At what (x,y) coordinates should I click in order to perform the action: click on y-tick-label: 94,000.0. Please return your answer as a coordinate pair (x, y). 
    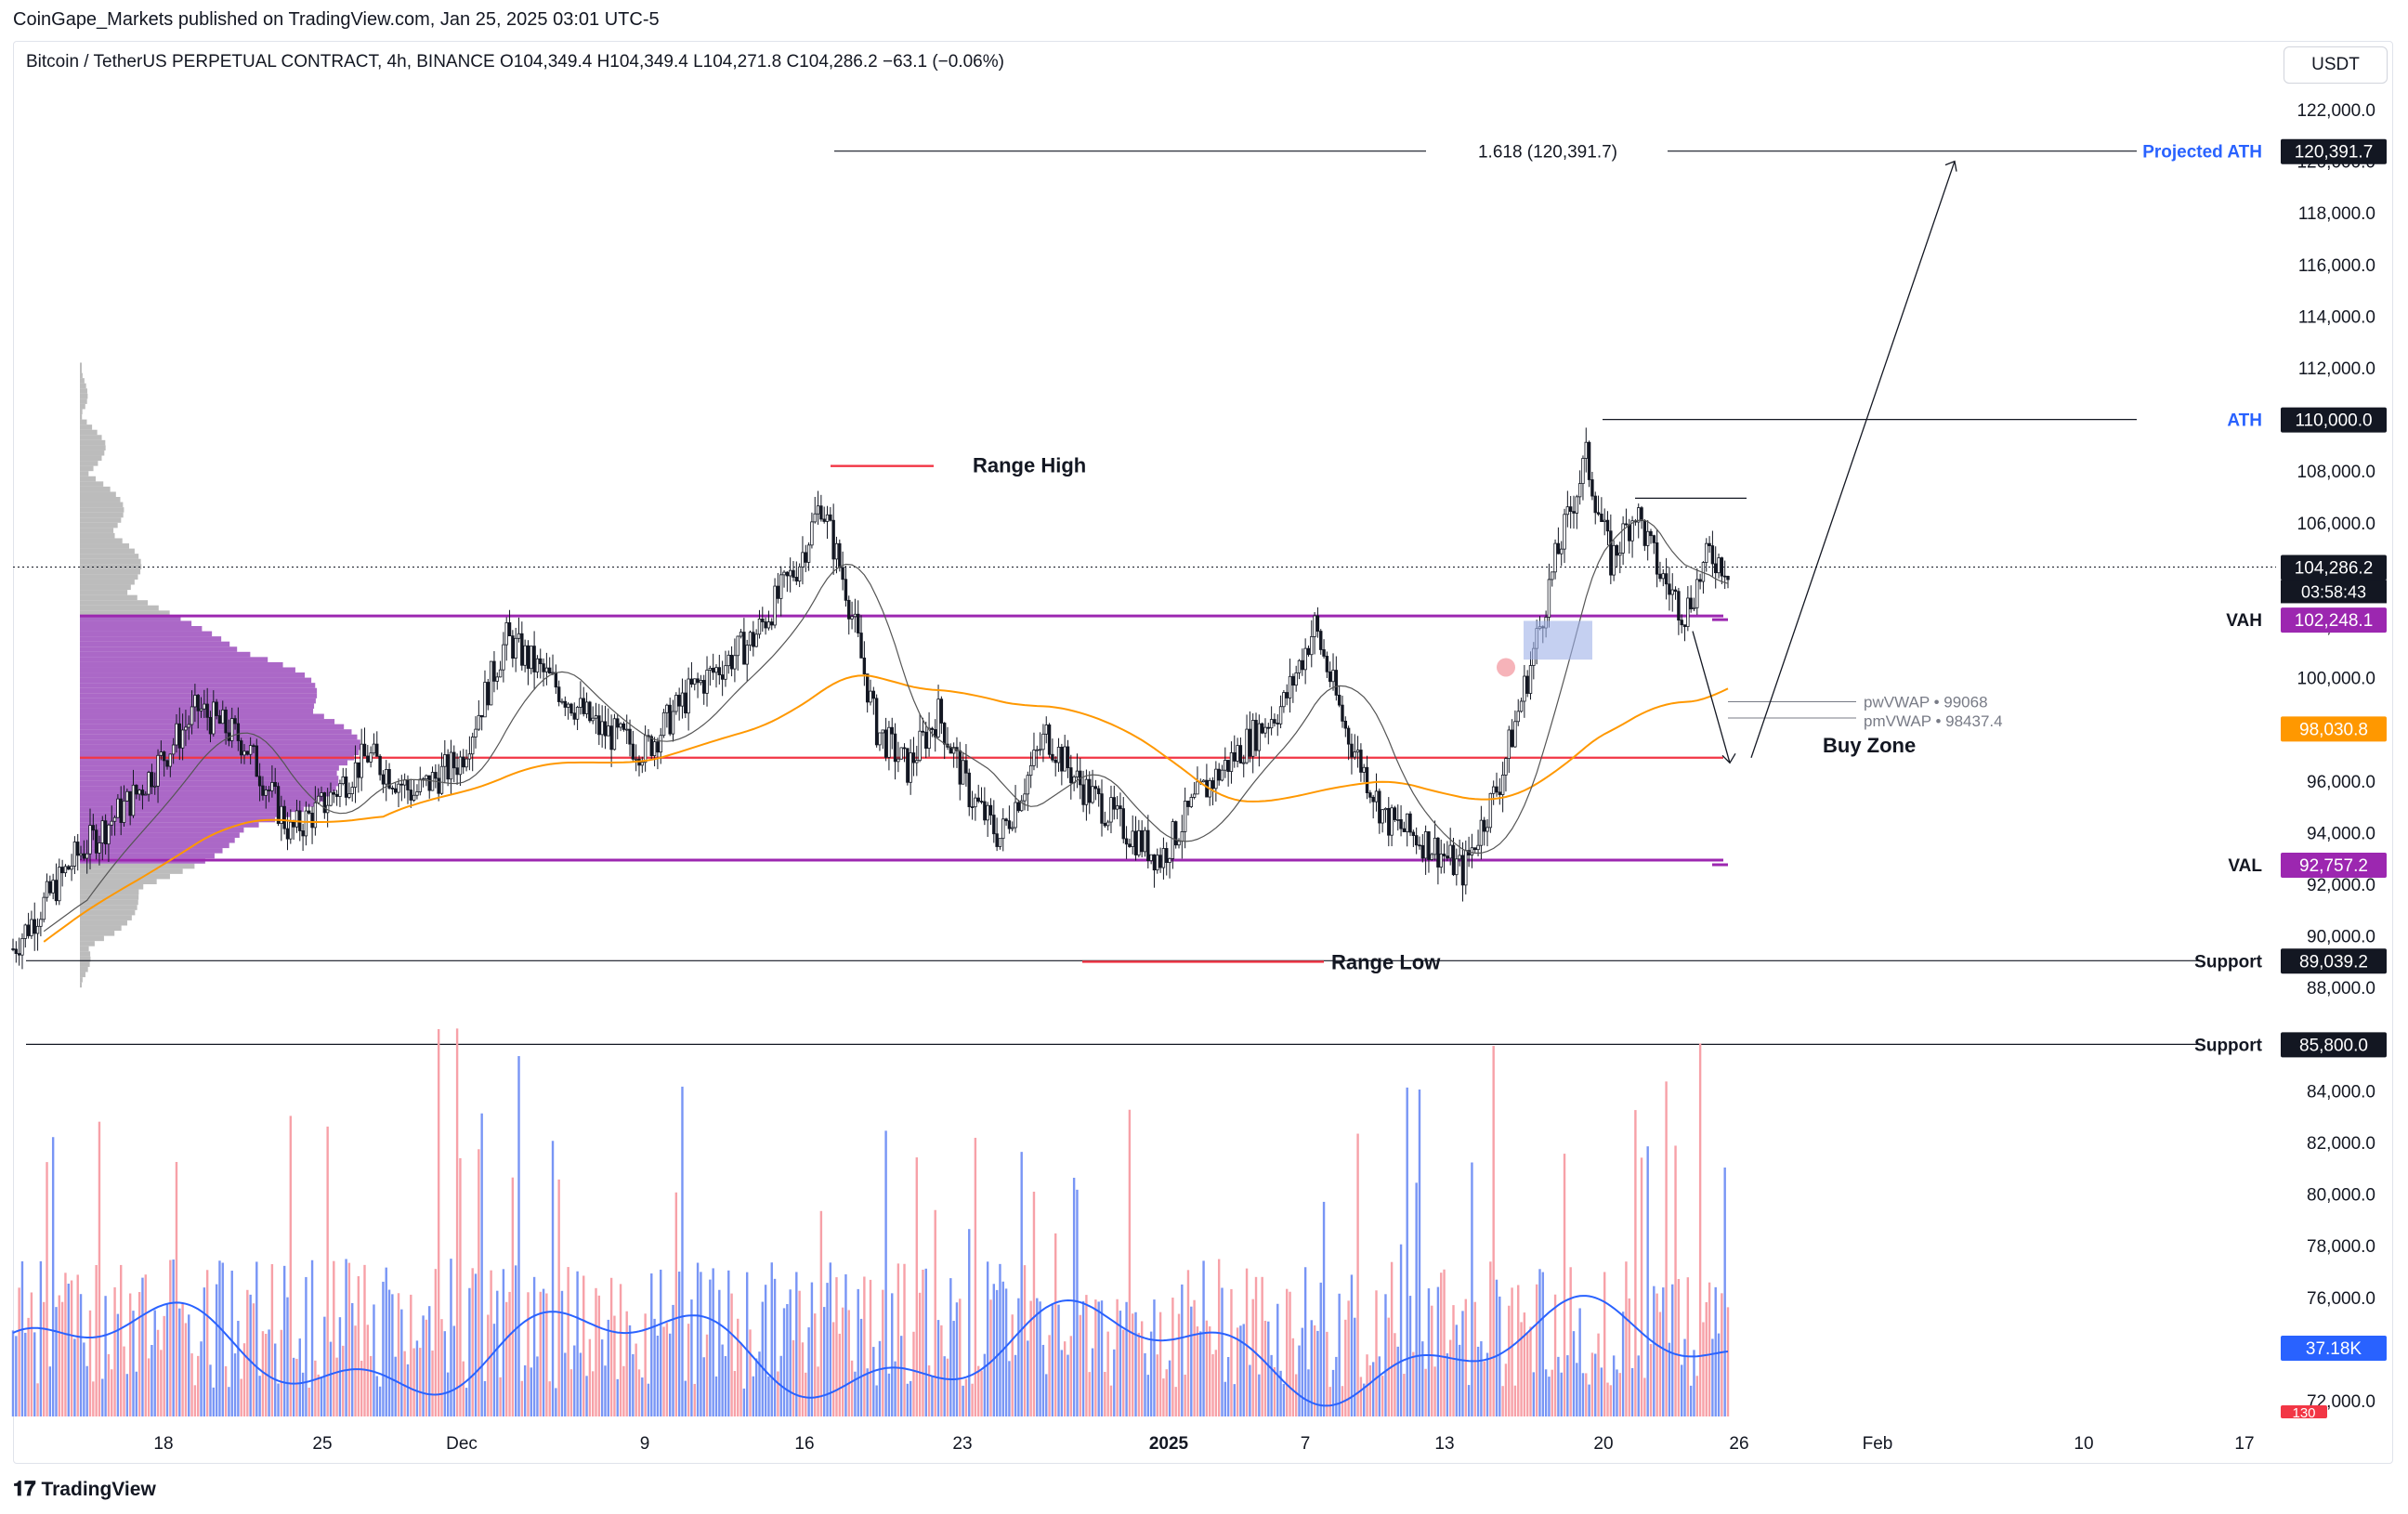
    Looking at the image, I should click on (2341, 833).